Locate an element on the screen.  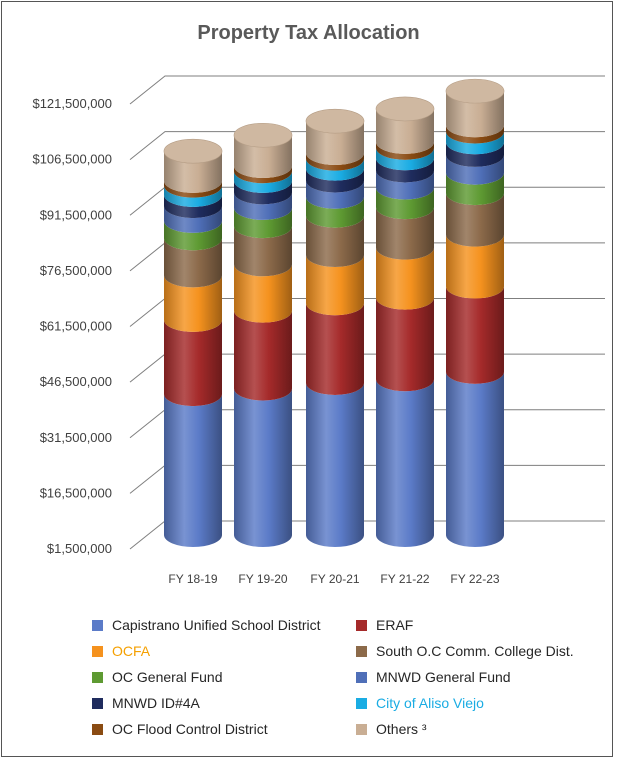
x-tick-label: FY 19-20 is located at coordinates (262, 579).